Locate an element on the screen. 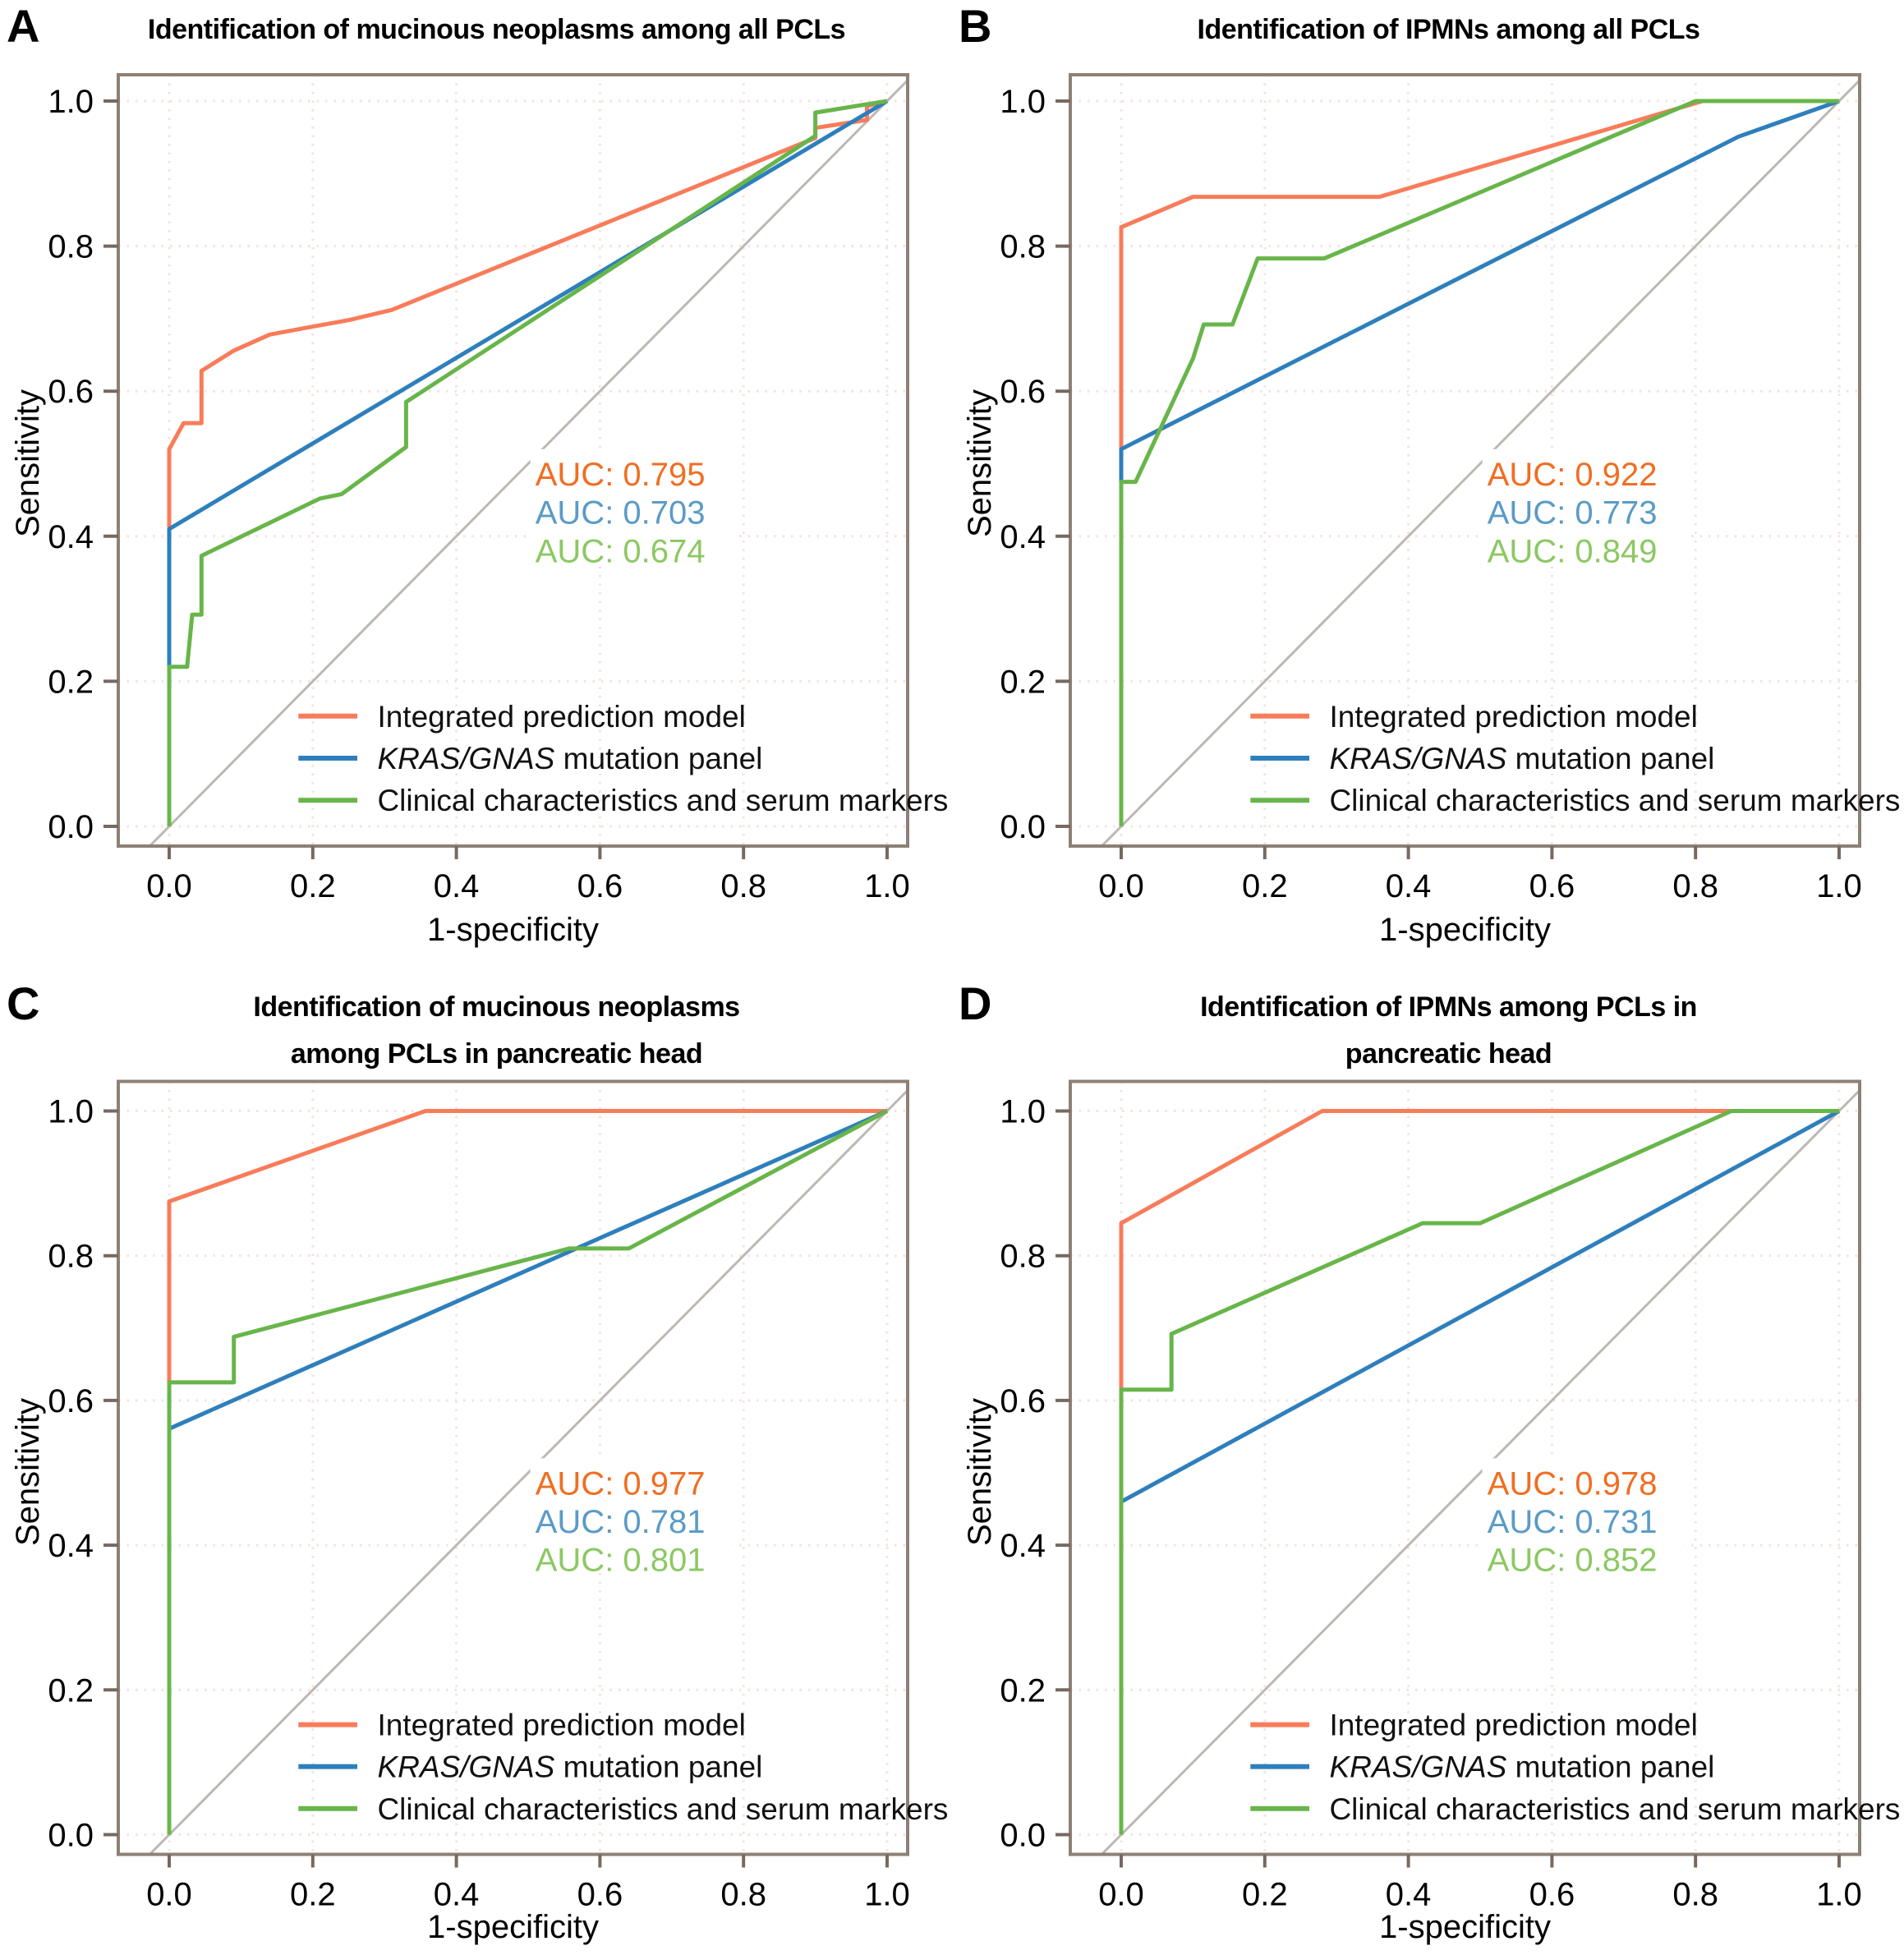 This screenshot has width=1904, height=1955. panel-letter-c: C is located at coordinates (23, 1003).